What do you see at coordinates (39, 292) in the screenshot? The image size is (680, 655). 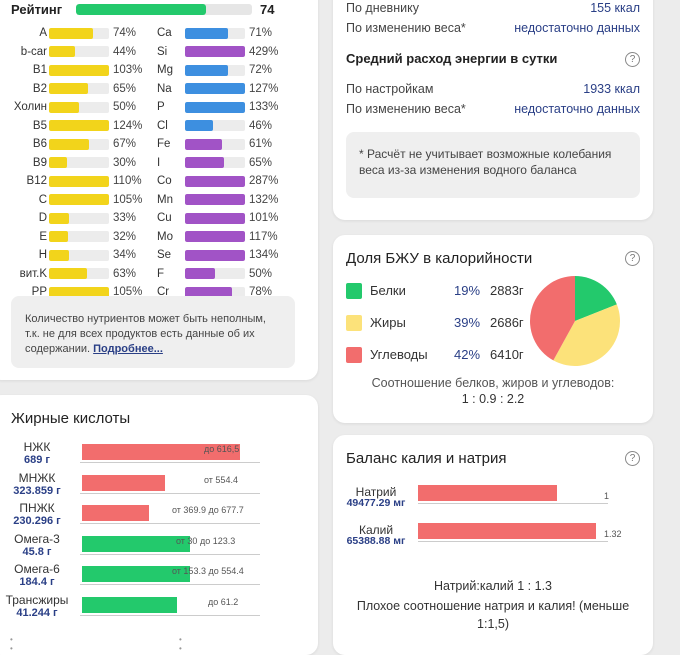 I see `nutrient-name: PP` at bounding box center [39, 292].